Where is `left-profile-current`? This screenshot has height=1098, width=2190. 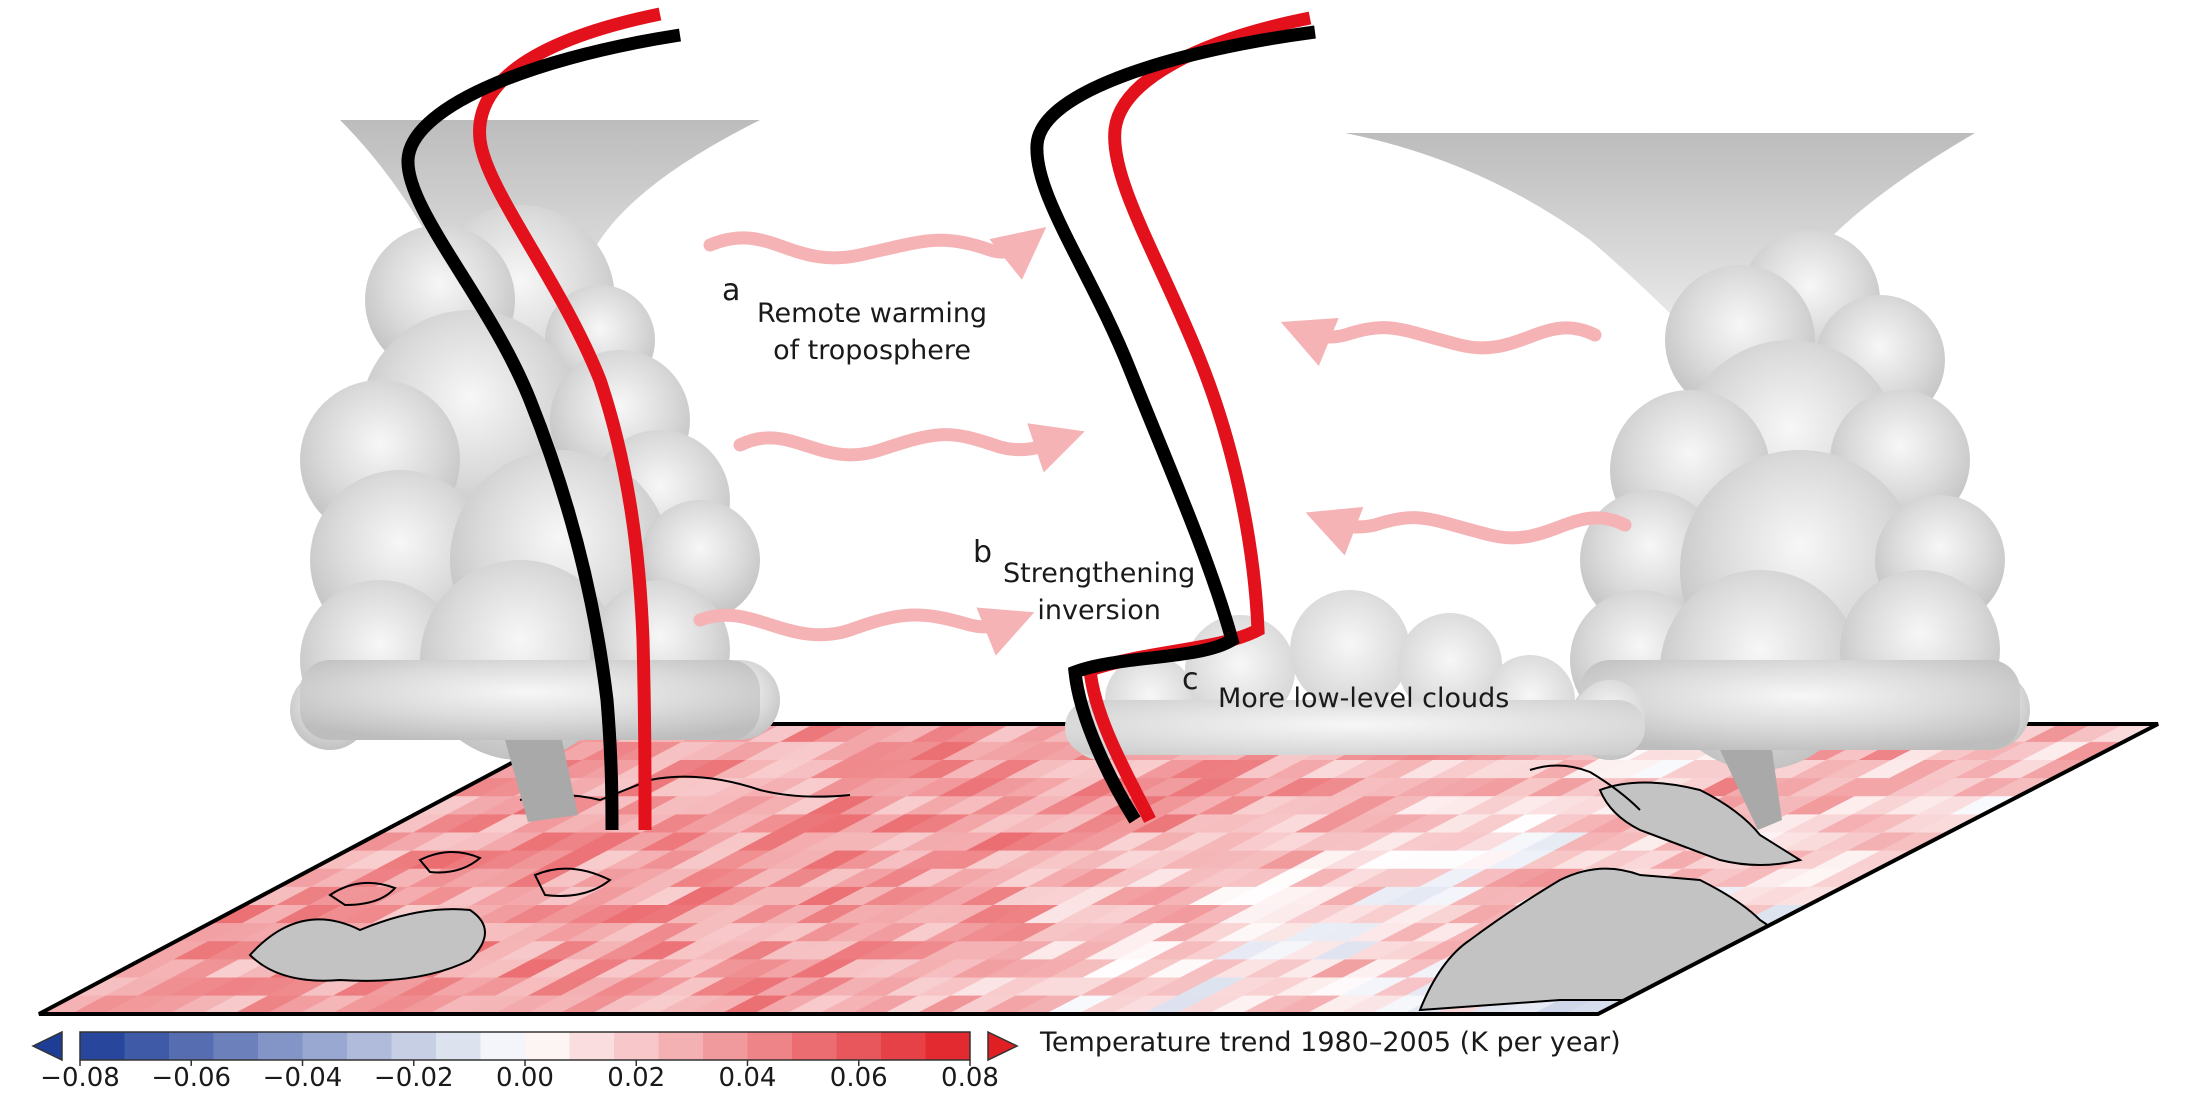 left-profile-current is located at coordinates (541, 429).